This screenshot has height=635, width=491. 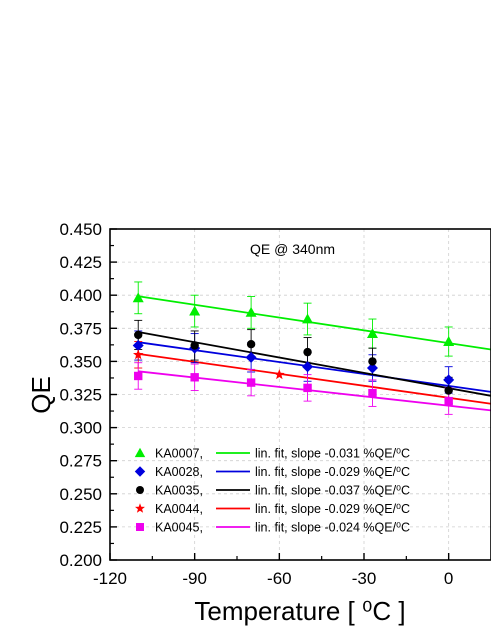 What do you see at coordinates (80, 262) in the screenshot?
I see `y-tick-label: 0.425` at bounding box center [80, 262].